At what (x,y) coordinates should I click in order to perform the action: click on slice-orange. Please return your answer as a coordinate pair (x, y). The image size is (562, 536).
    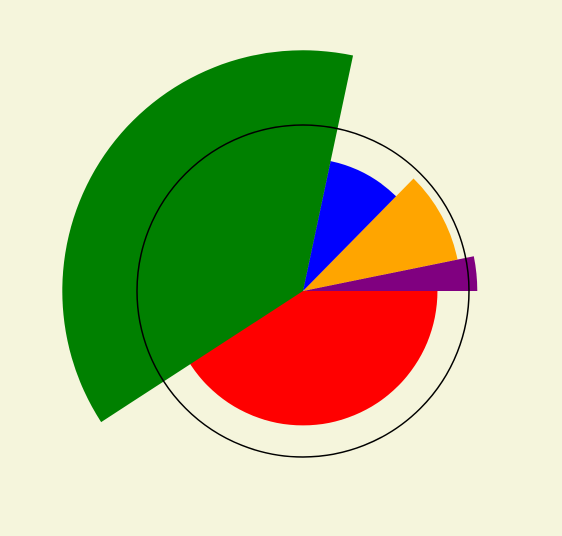
    Looking at the image, I should click on (380, 234).